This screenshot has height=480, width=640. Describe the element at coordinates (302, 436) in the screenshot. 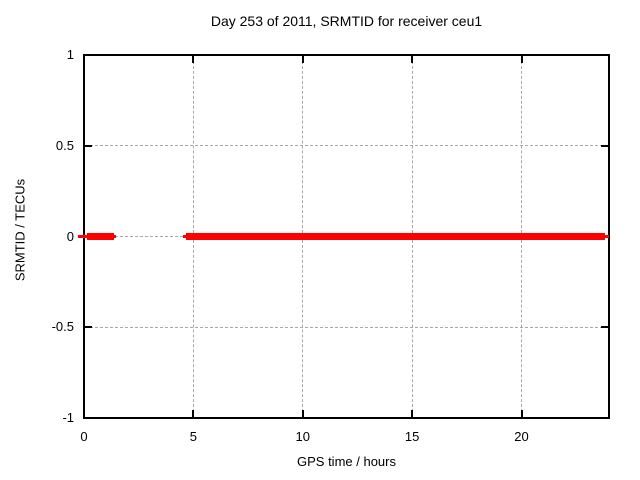

I see `x-tick-label: 10` at that location.